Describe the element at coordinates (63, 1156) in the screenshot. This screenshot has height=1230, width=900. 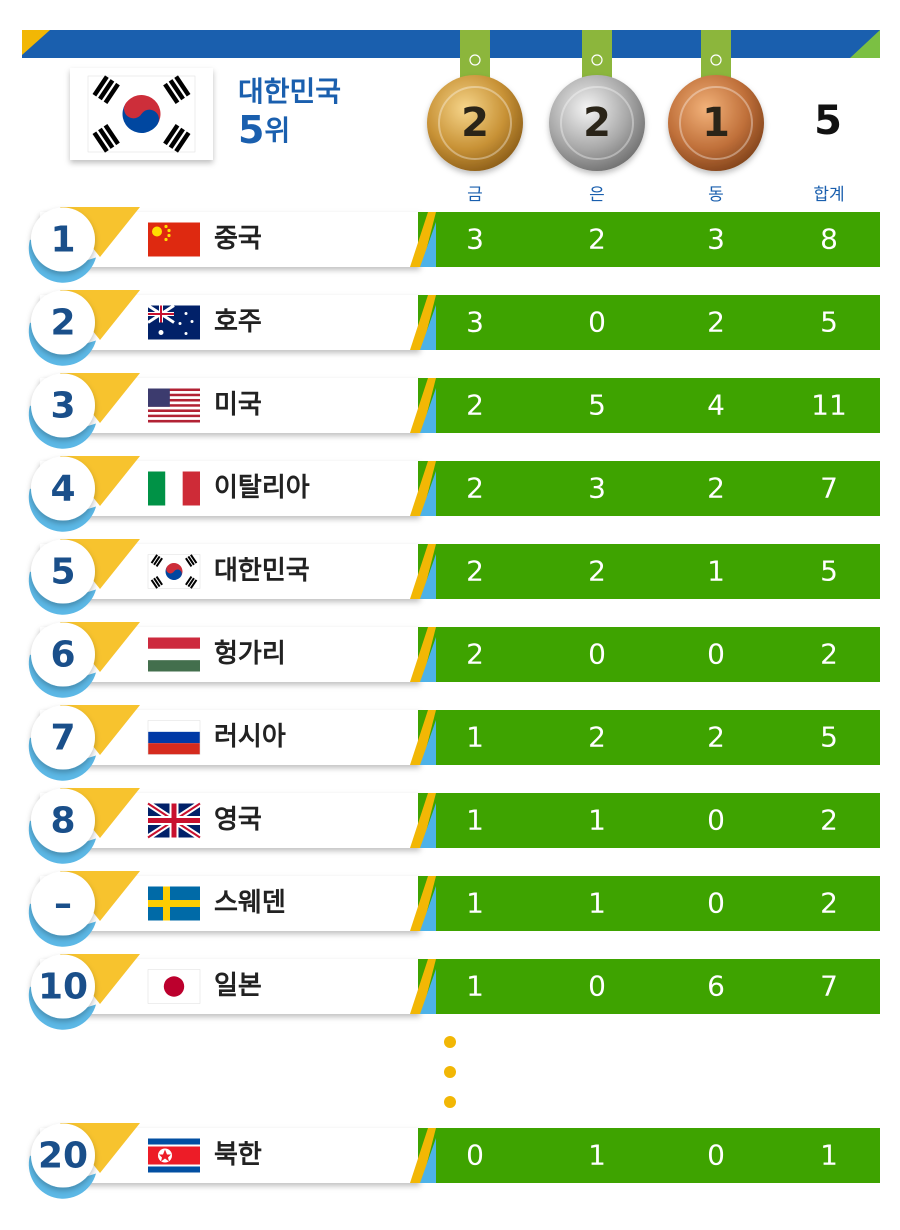
I see `rank: 20` at that location.